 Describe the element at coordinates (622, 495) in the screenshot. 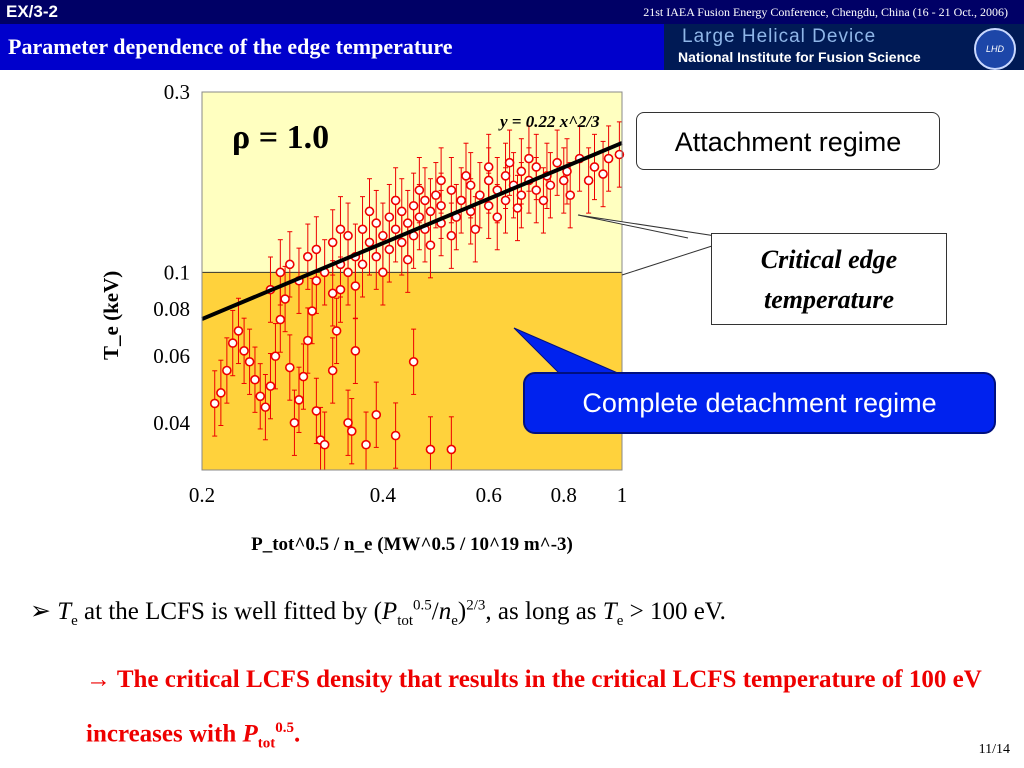

I see `x-tick-label: 1` at that location.